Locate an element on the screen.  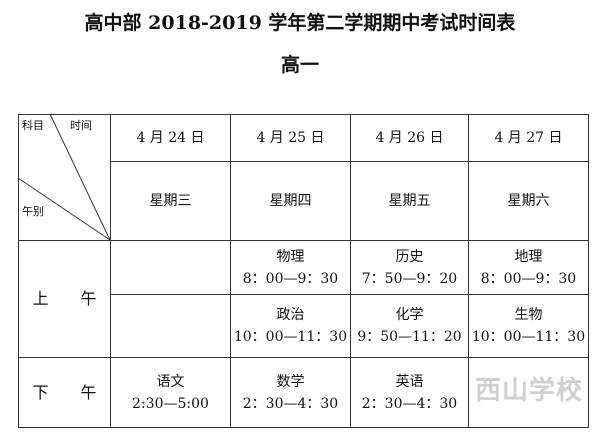
corner-time-label: 时间 is located at coordinates (81, 125).